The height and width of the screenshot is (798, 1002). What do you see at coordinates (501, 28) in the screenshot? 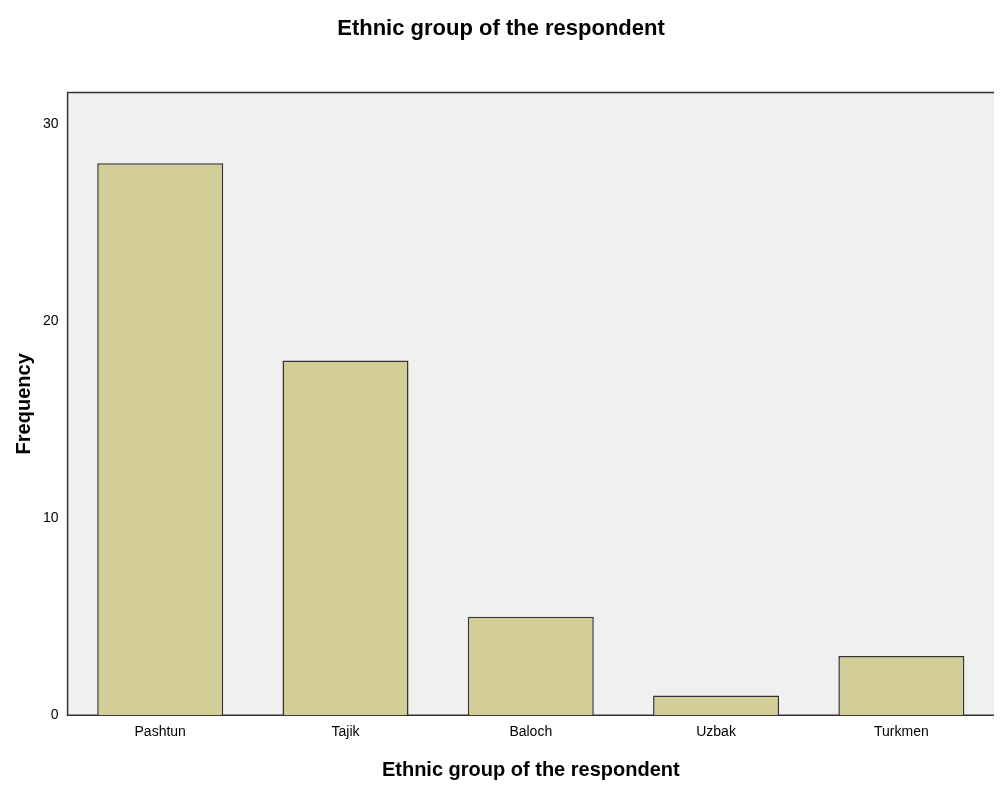
I see `chart-title: Ethnic group of the respondent` at bounding box center [501, 28].